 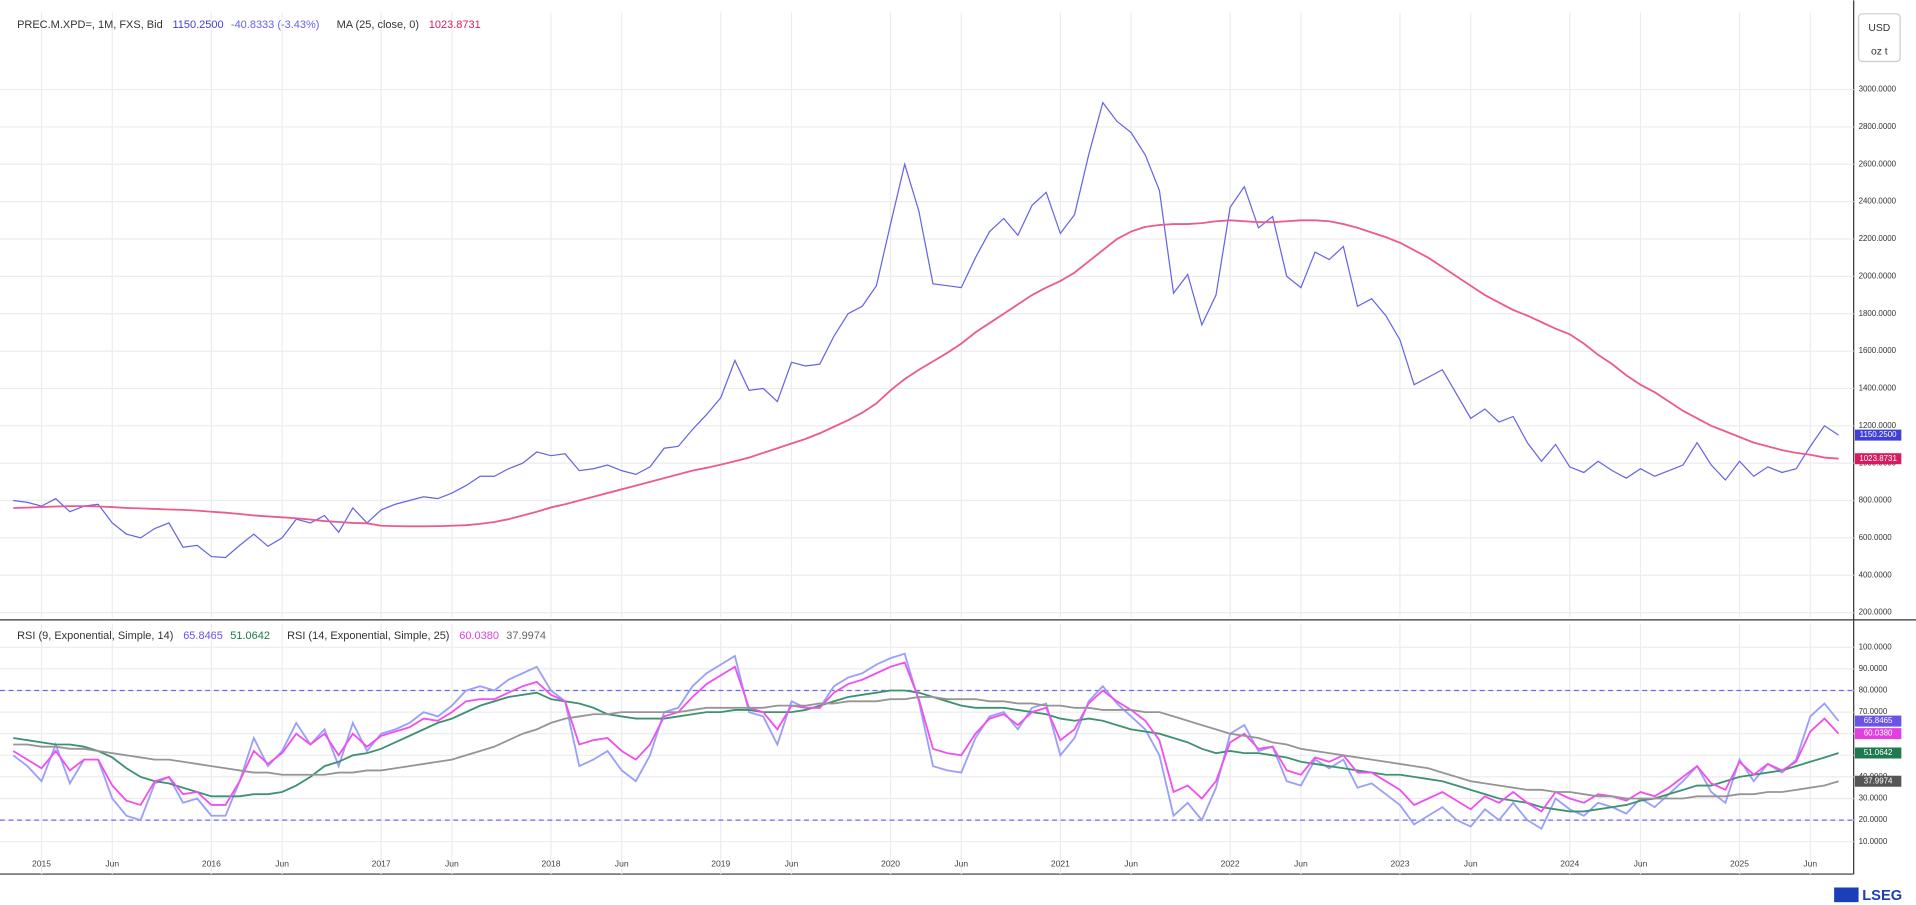 I want to click on last-value-label: 37.9974, so click(x=1878, y=780).